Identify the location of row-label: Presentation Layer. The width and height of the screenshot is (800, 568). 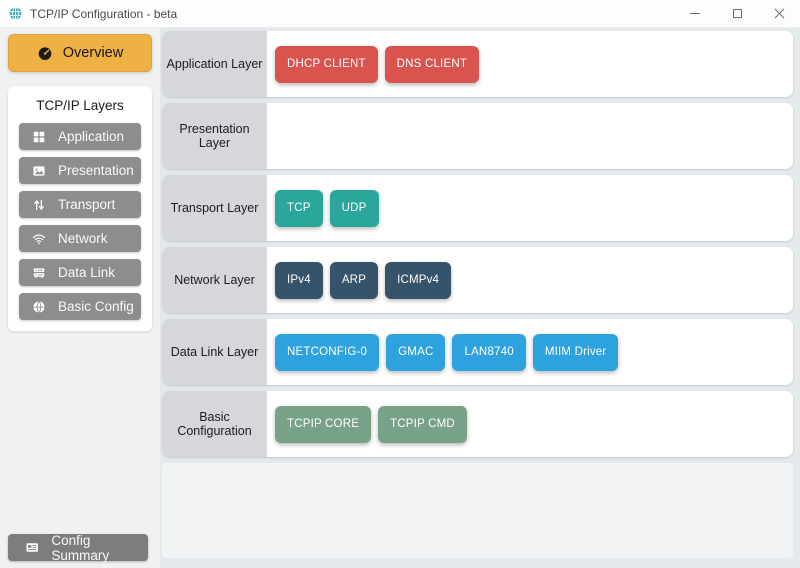
(214, 136).